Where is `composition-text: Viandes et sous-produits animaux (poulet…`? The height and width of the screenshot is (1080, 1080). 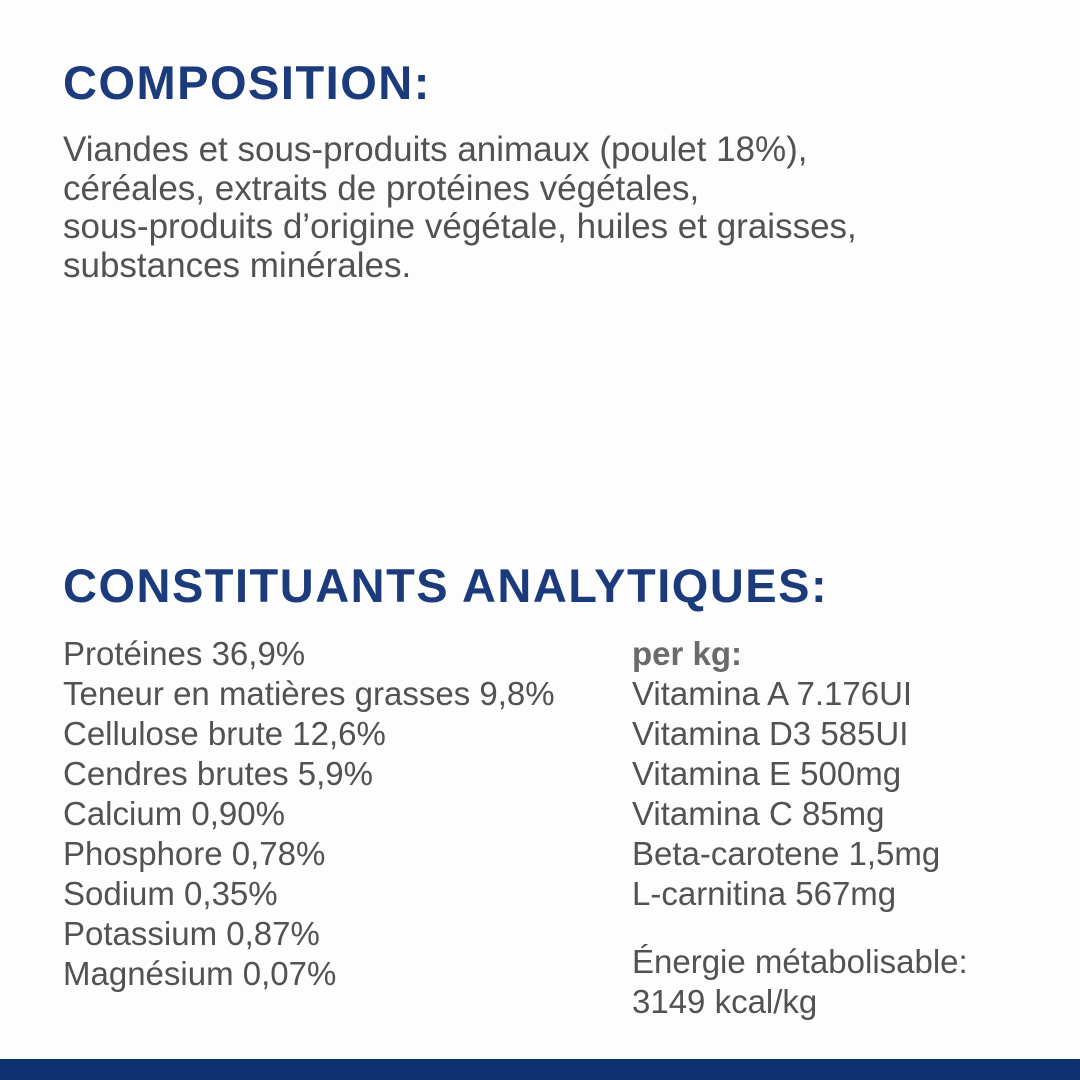 composition-text: Viandes et sous-produits animaux (poulet… is located at coordinates (460, 207).